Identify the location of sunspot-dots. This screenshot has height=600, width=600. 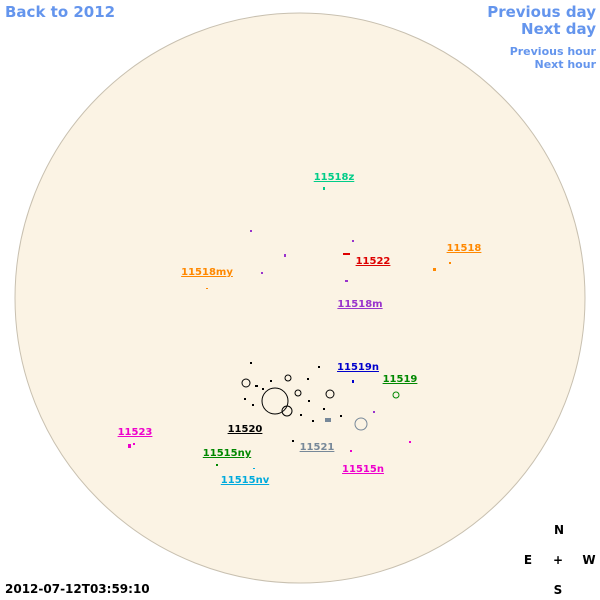
(293, 402).